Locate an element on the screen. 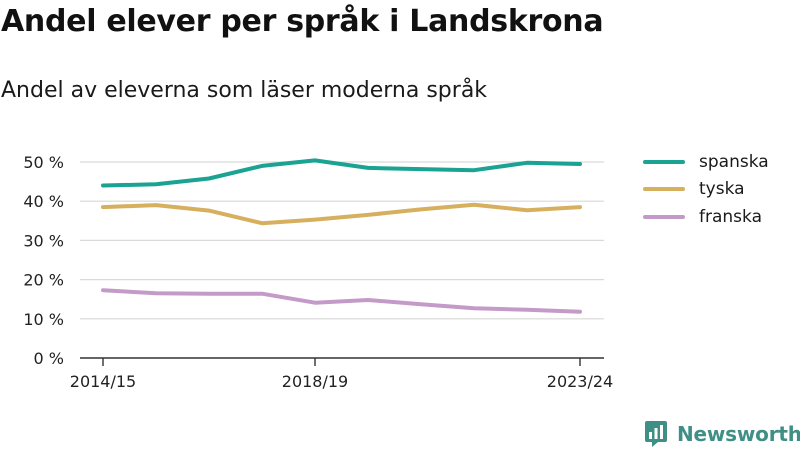  brand-logo: Newsworthy is located at coordinates (722, 434).